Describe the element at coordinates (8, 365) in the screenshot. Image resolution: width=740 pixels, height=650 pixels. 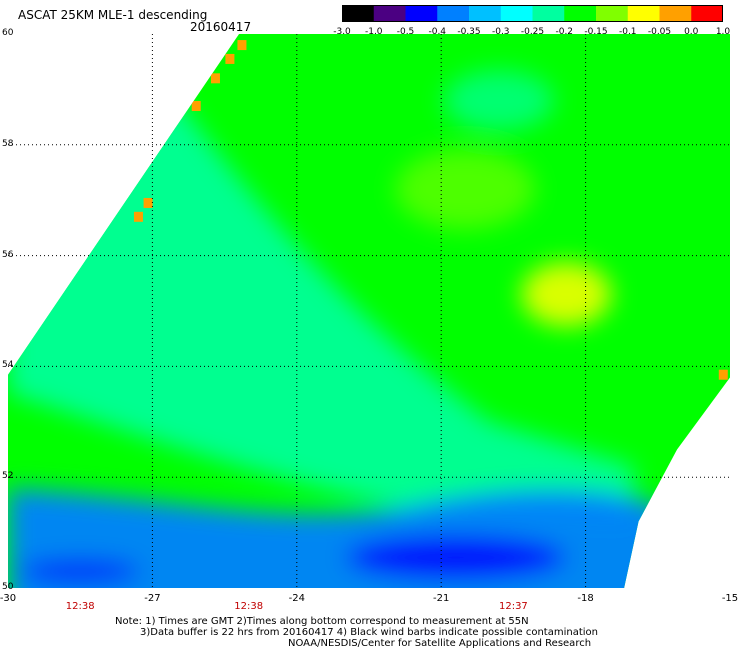
I see `y-tick-label: 54` at that location.